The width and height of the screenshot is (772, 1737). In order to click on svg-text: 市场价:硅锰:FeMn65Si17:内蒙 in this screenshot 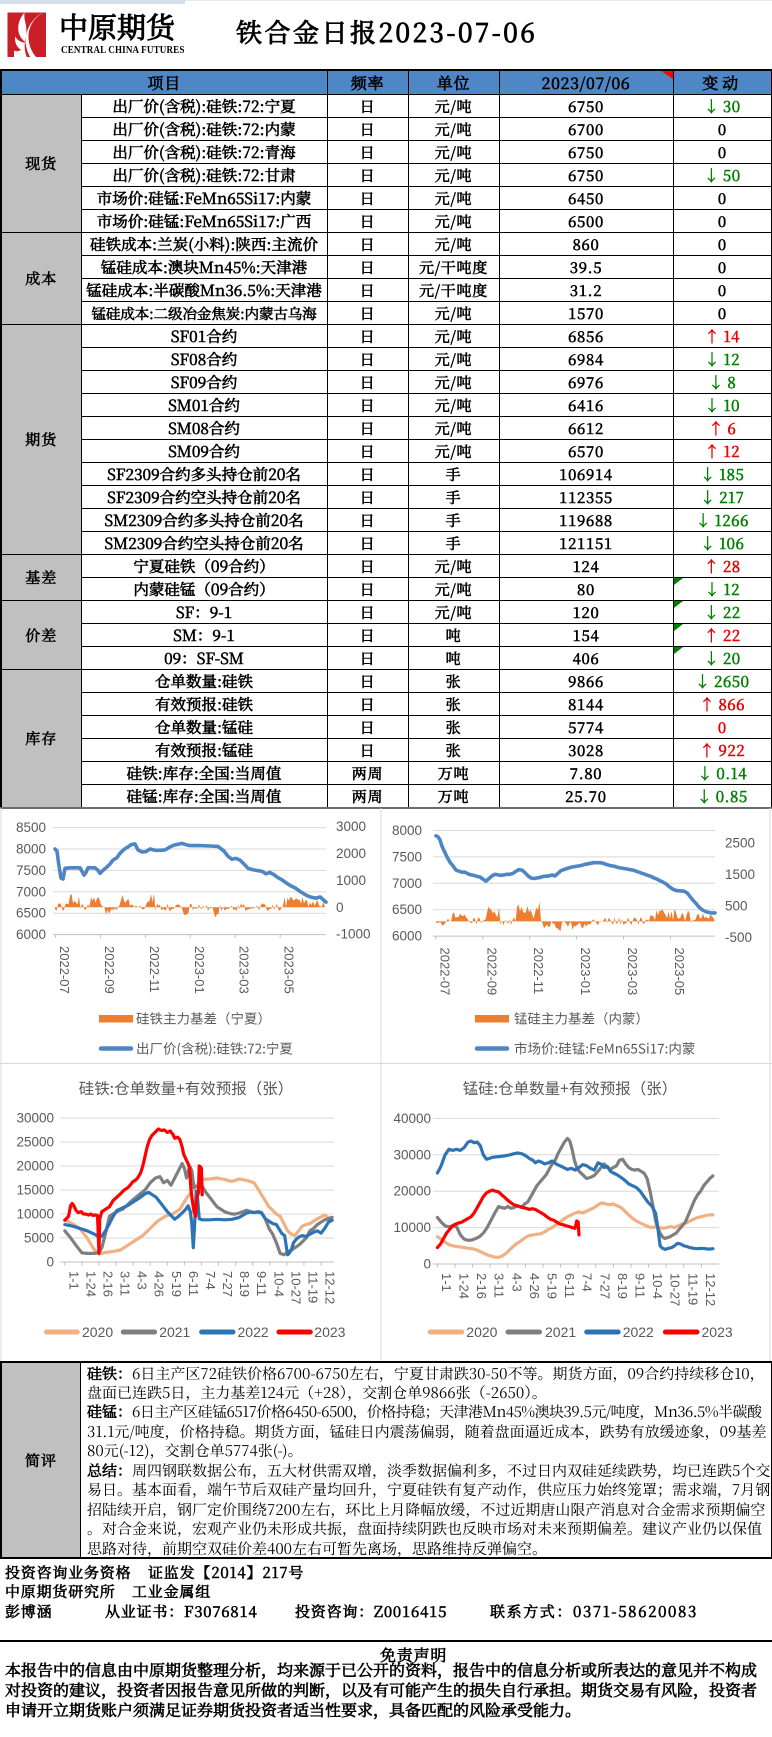, I will do `click(604, 1048)`.